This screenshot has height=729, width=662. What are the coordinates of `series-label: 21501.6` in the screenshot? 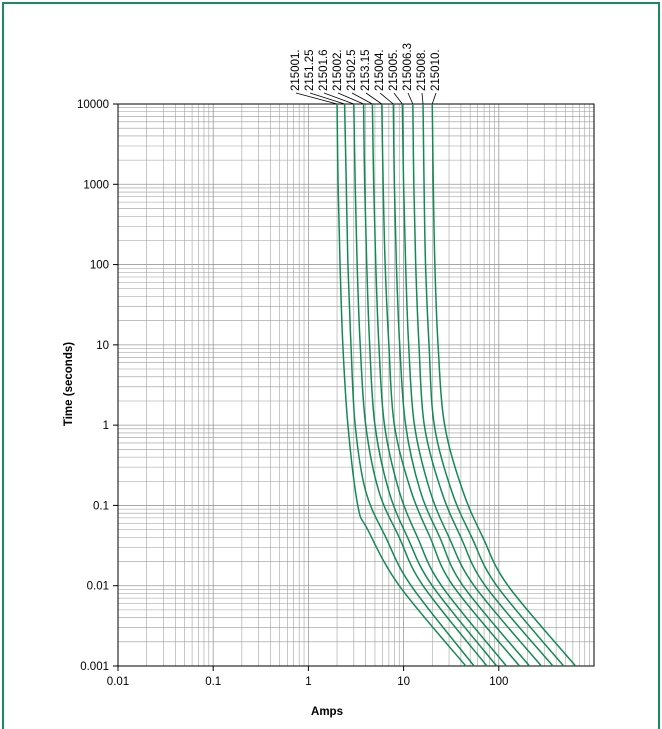 It's located at (324, 70).